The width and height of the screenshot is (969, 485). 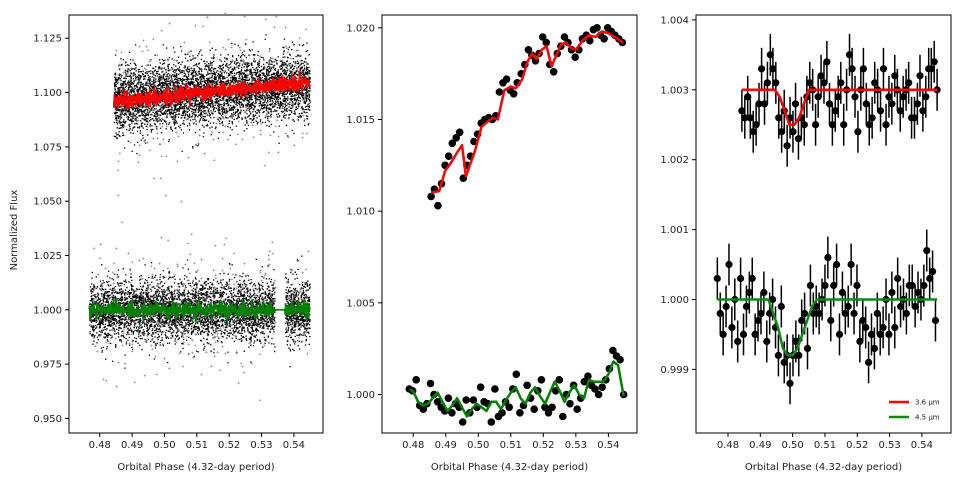 What do you see at coordinates (47, 310) in the screenshot?
I see `y-tick-label: 1.000` at bounding box center [47, 310].